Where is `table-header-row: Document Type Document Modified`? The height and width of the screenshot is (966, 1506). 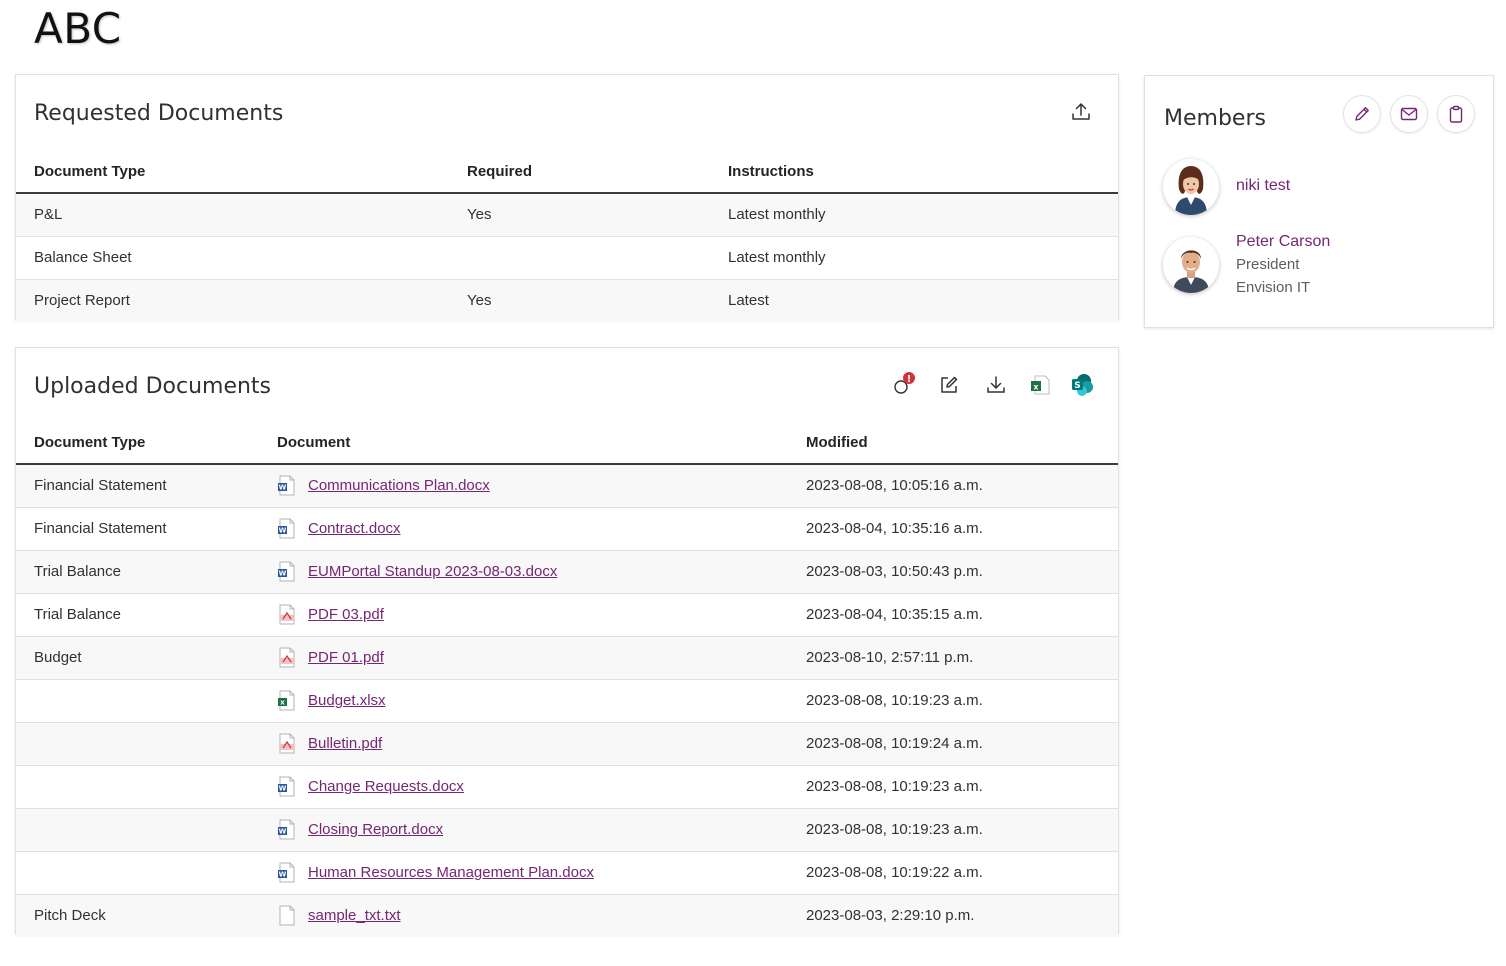 table-header-row: Document Type Document Modified is located at coordinates (567, 443).